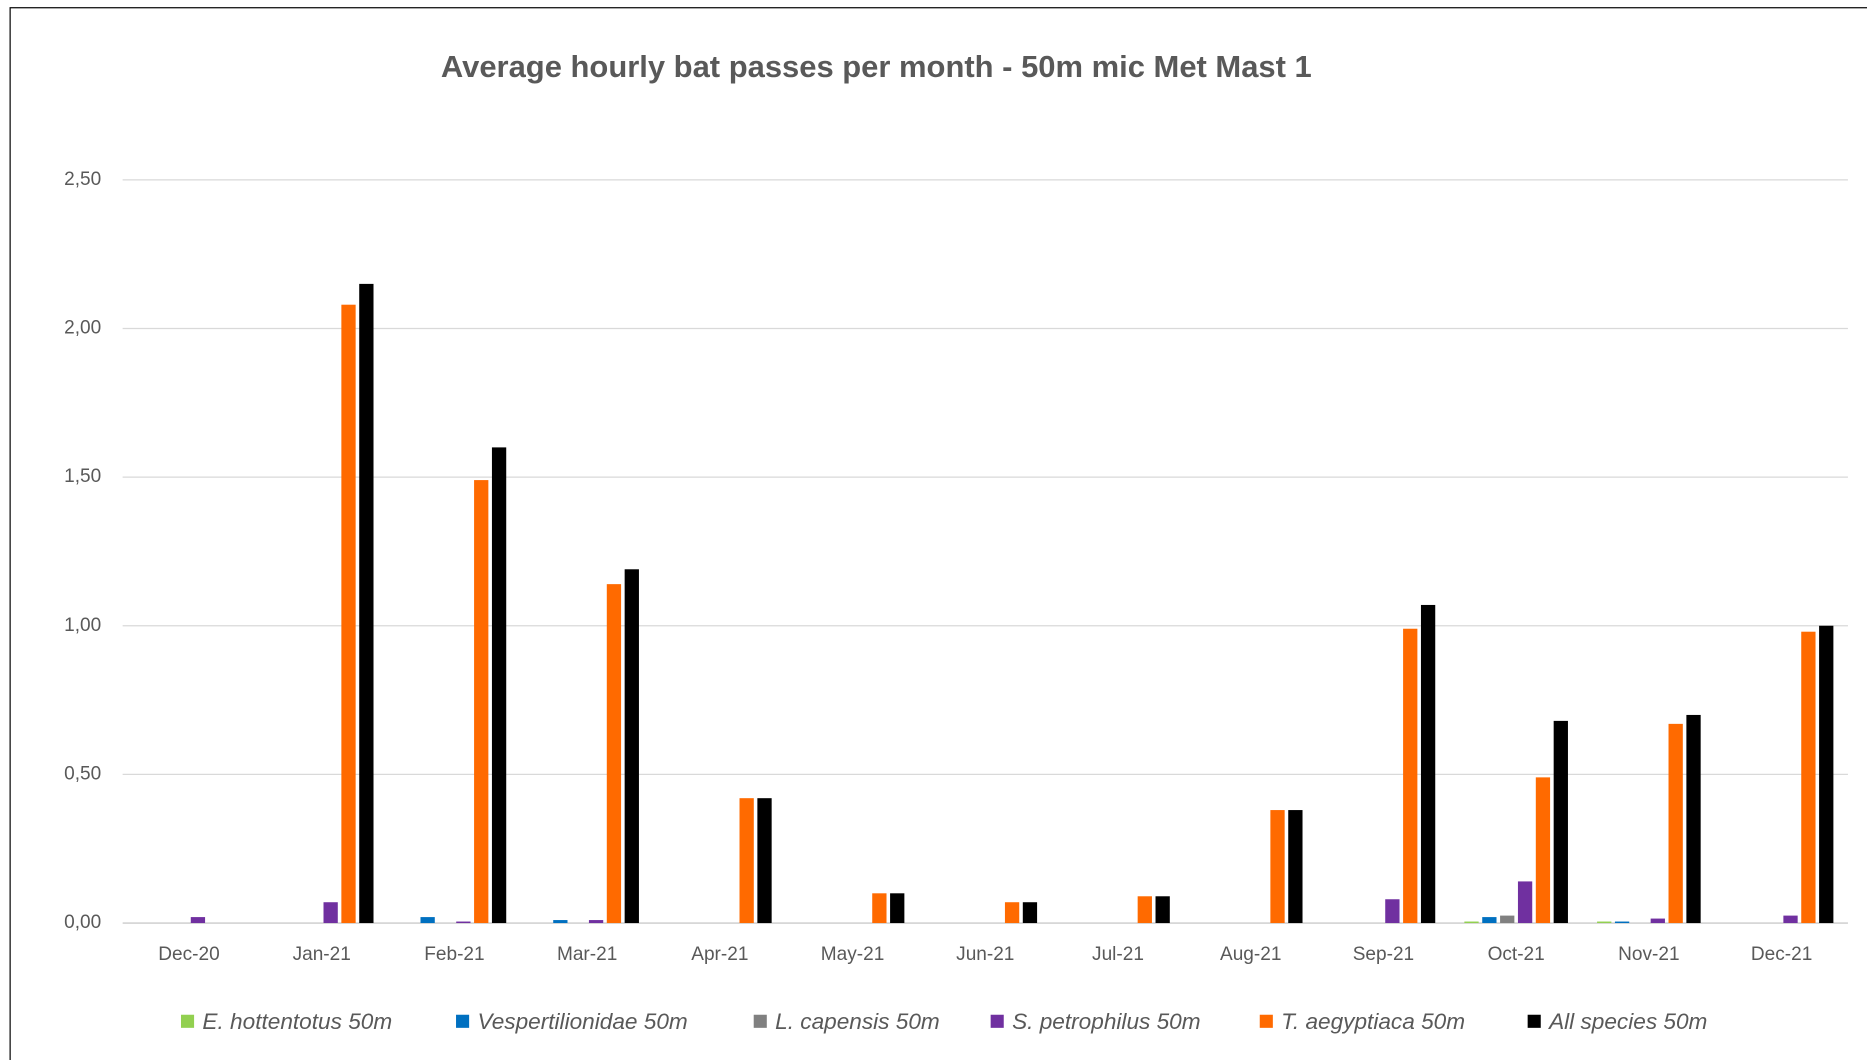 This screenshot has width=1867, height=1060. Describe the element at coordinates (297, 1021) in the screenshot. I see `legend-label: E. hottentotus 50m` at that location.